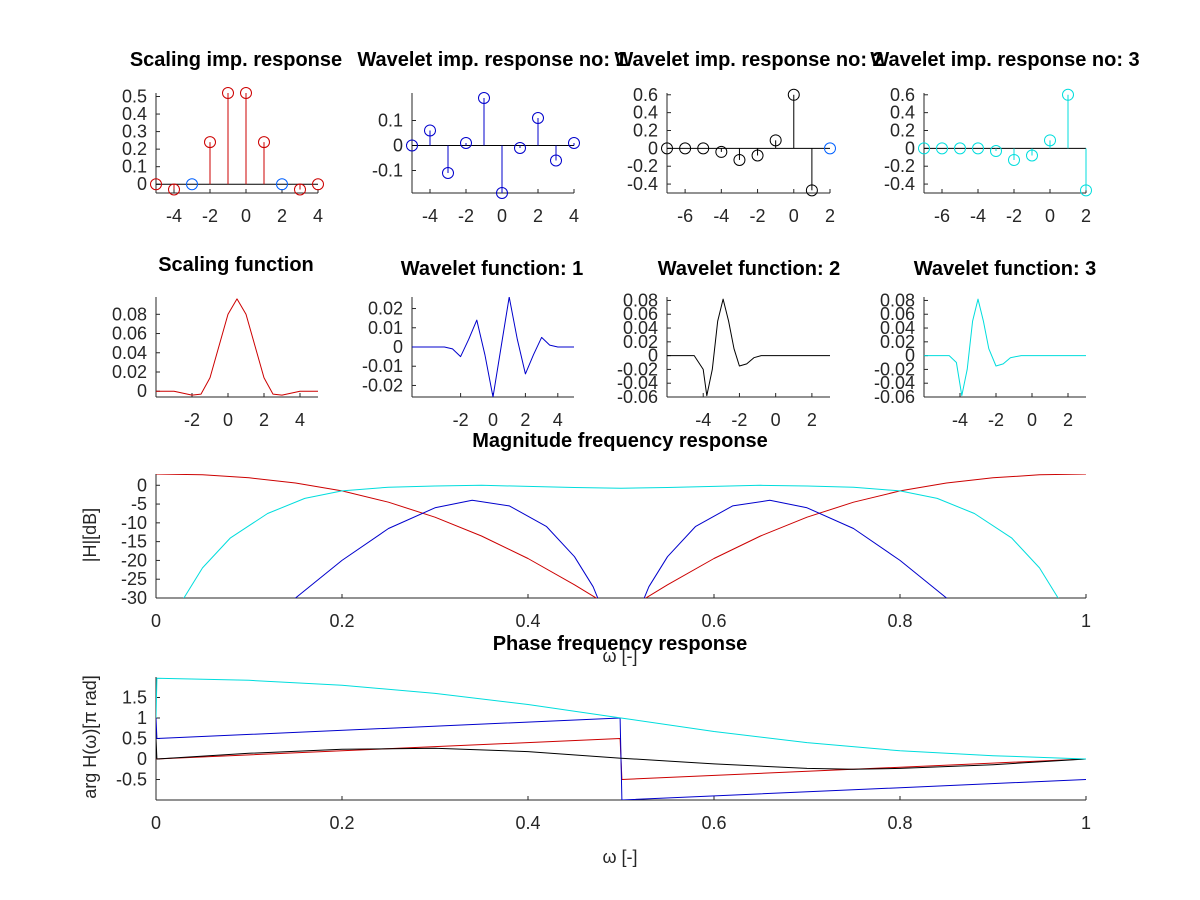 The height and width of the screenshot is (900, 1200). I want to click on axes-title: Wavelet imp. response no: 1, so click(491, 60).